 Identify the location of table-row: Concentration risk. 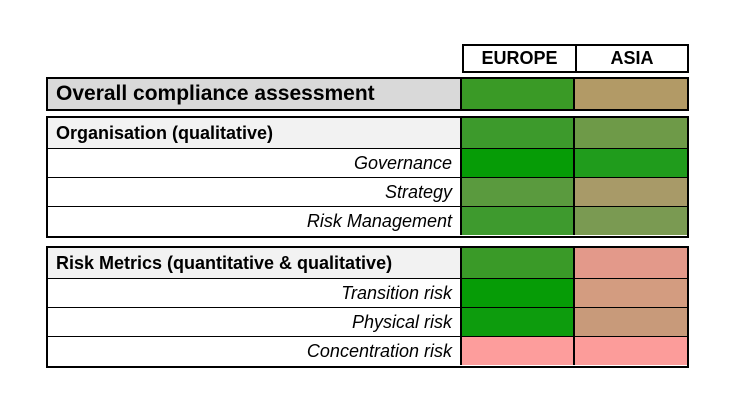
(367, 350).